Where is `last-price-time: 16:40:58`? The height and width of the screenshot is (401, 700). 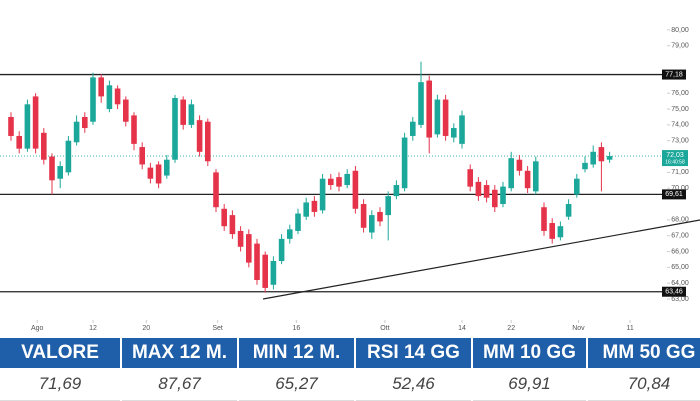
last-price-time: 16:40:58 is located at coordinates (675, 162).